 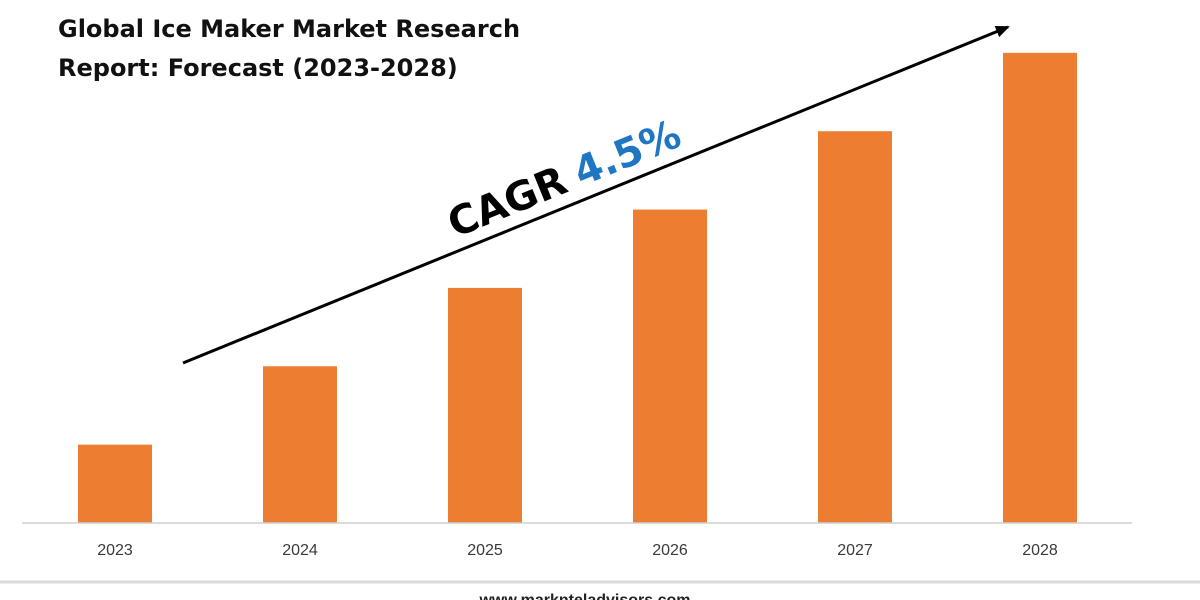 What do you see at coordinates (115, 483) in the screenshot?
I see `bar-2023` at bounding box center [115, 483].